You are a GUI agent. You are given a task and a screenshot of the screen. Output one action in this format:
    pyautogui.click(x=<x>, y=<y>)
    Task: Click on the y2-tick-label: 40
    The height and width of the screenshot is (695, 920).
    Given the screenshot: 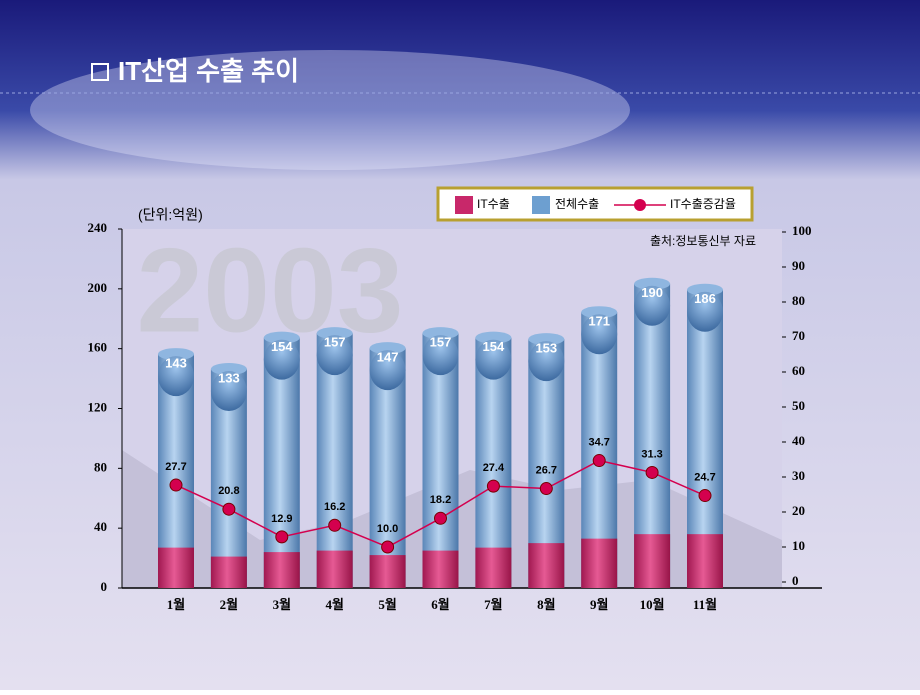 What is the action you would take?
    pyautogui.click(x=798, y=440)
    